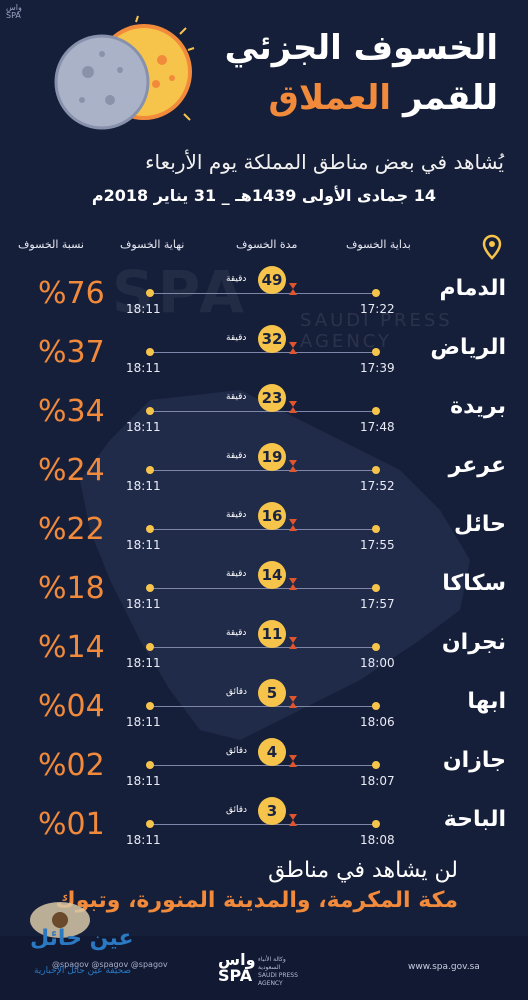 The image size is (528, 1000). What do you see at coordinates (264, 297) in the screenshot?
I see `table-row: الدمام %76 17:22 18:11 49 دقيقة` at bounding box center [264, 297].